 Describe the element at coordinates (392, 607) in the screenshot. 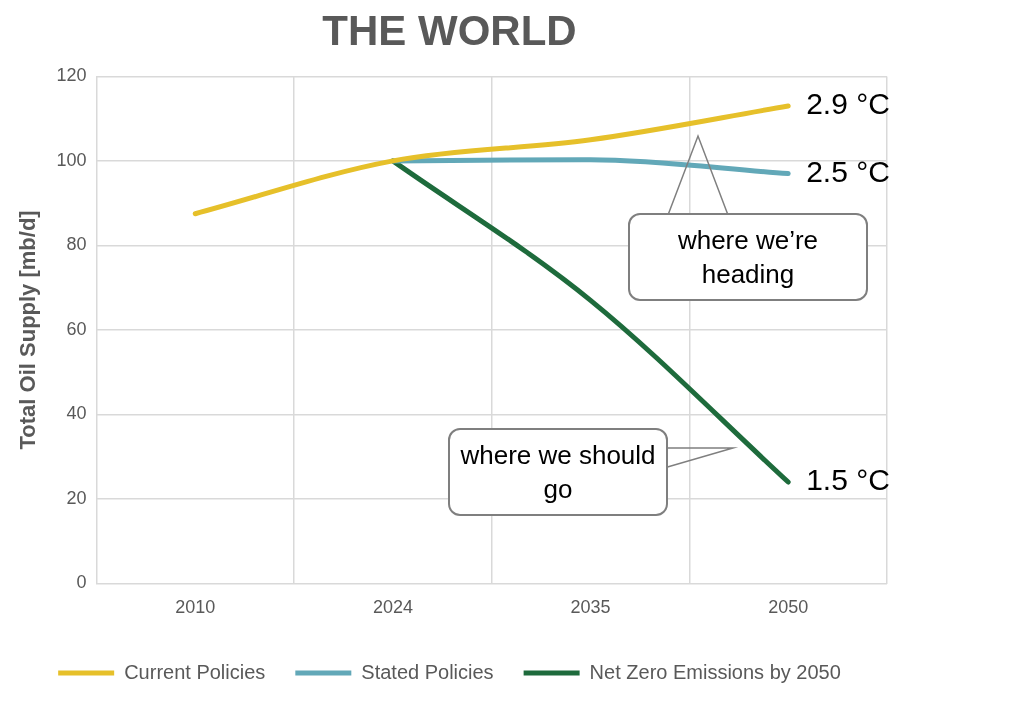

I see `x-tick-label: 2024` at that location.